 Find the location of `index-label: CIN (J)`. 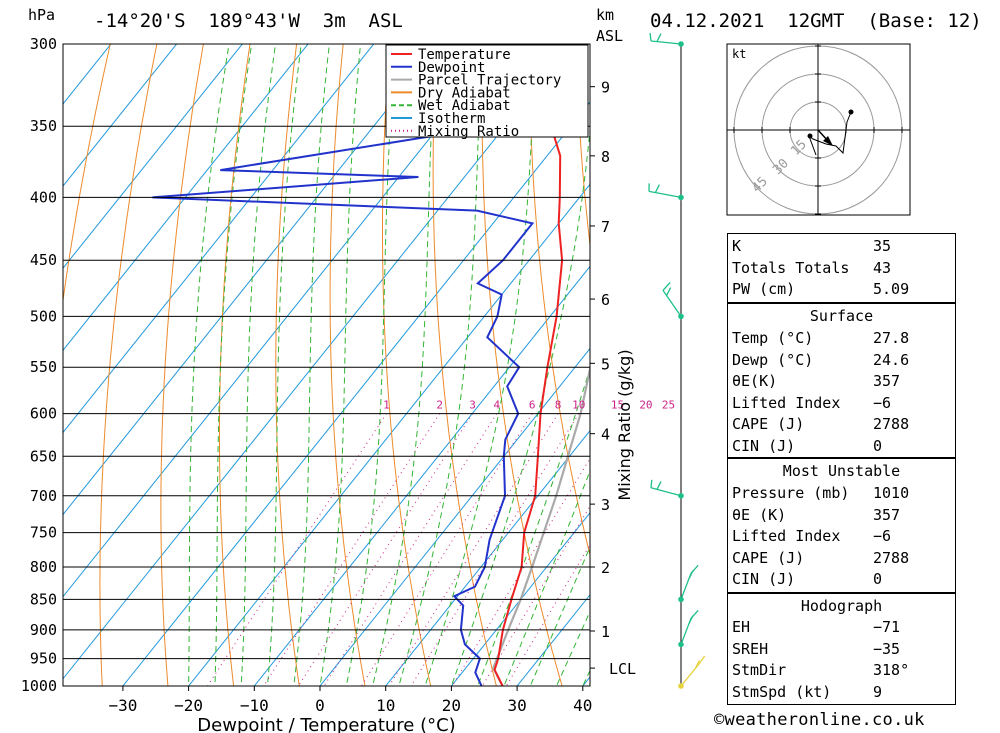

index-label: CIN (J) is located at coordinates (764, 446).